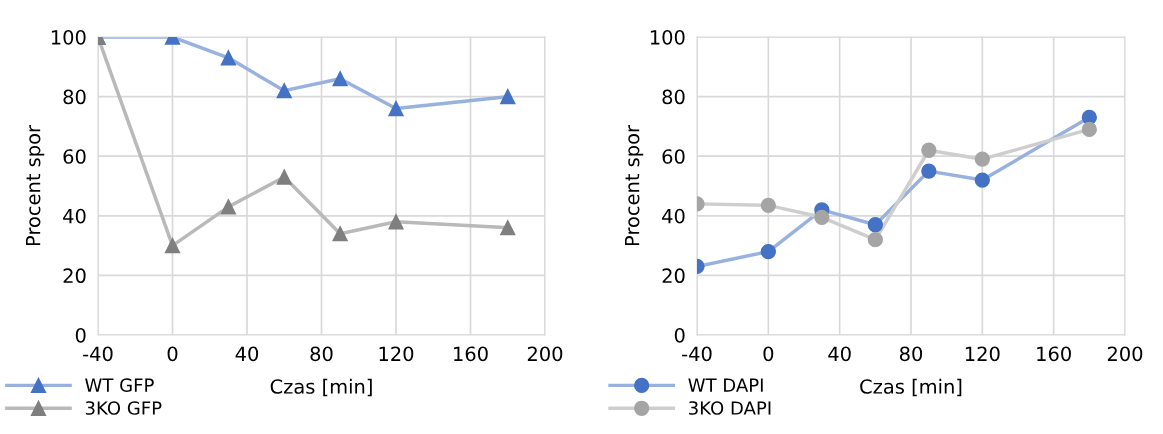 This screenshot has width=1163, height=434. Describe the element at coordinates (730, 408) in the screenshot. I see `legend-label: 3KO DAPI` at that location.